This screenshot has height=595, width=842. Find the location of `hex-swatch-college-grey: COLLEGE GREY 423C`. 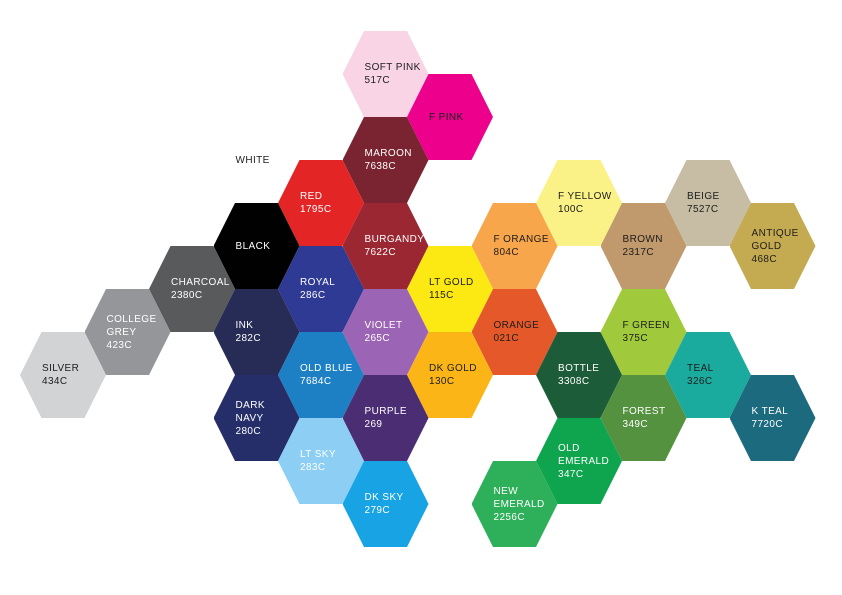

hex-swatch-college-grey: COLLEGE GREY 423C is located at coordinates (127, 332).